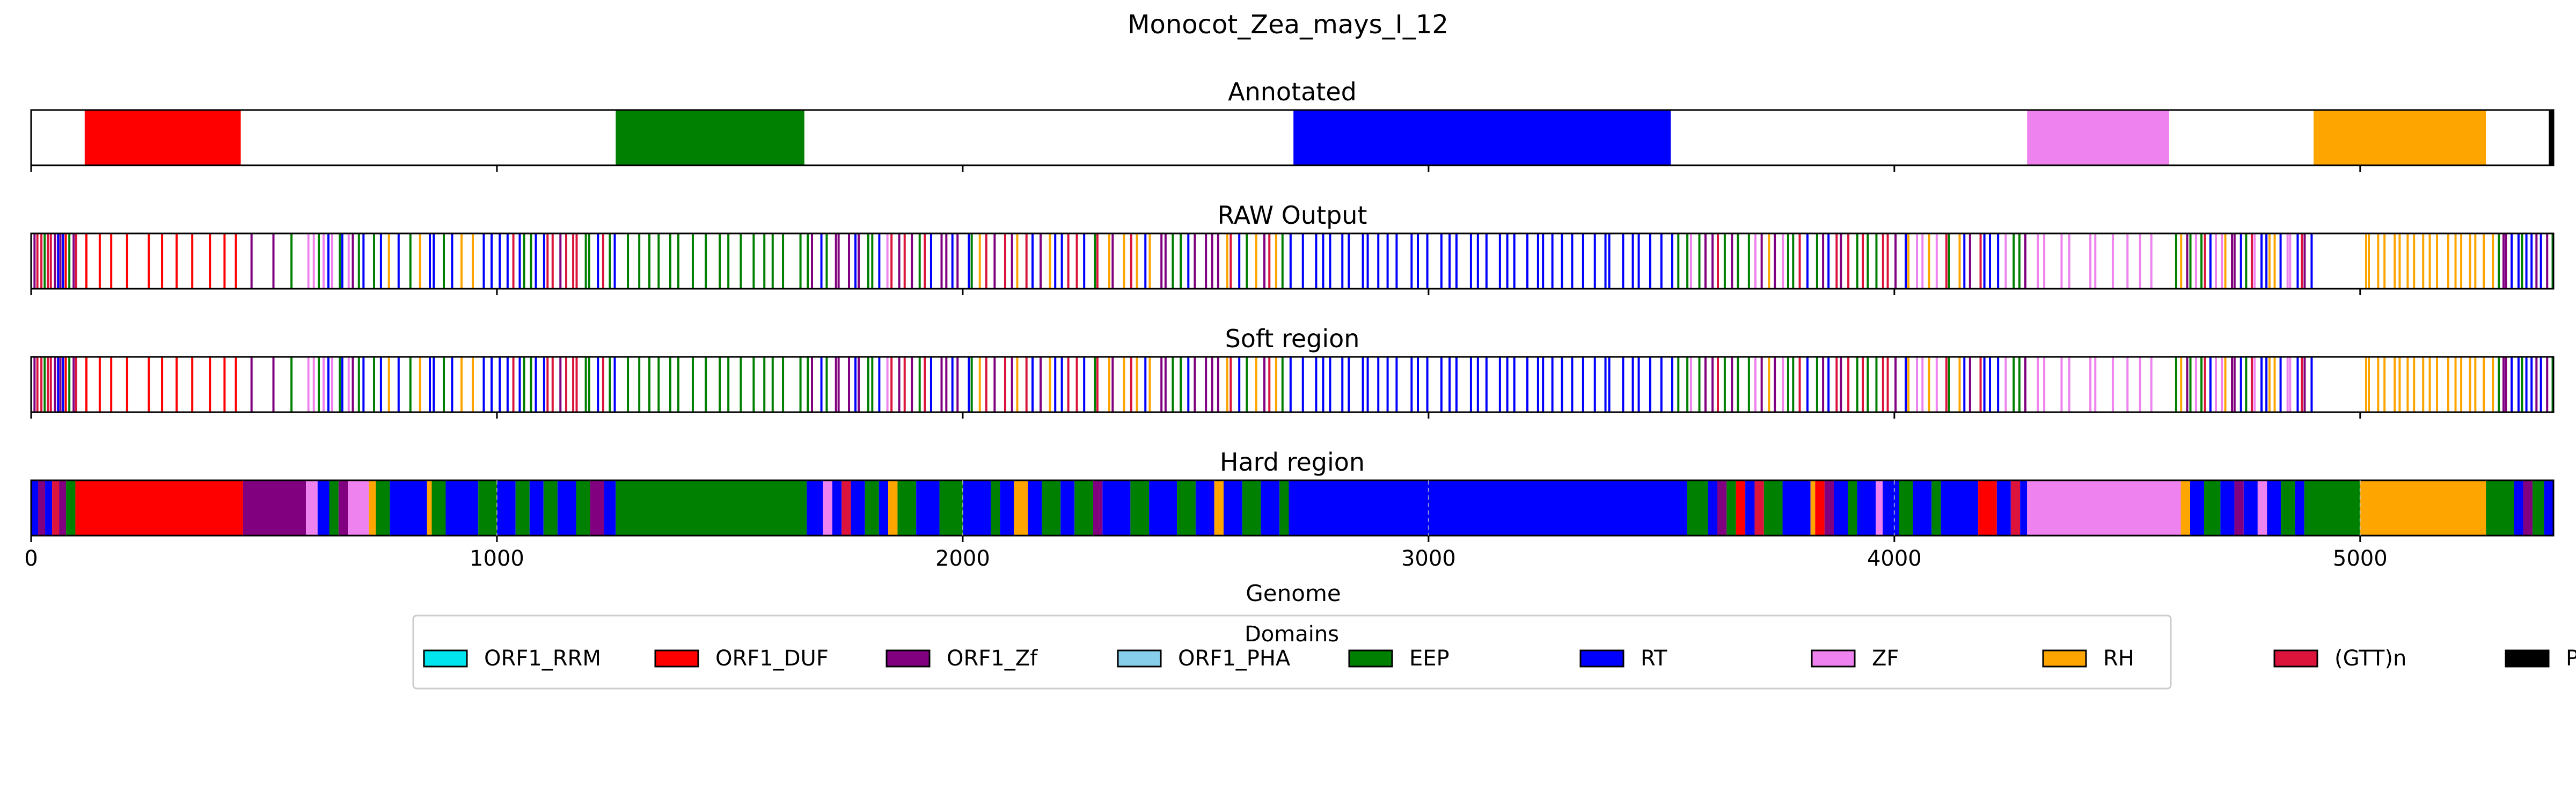  I want to click on domain-segment-polia, so click(2551, 137).